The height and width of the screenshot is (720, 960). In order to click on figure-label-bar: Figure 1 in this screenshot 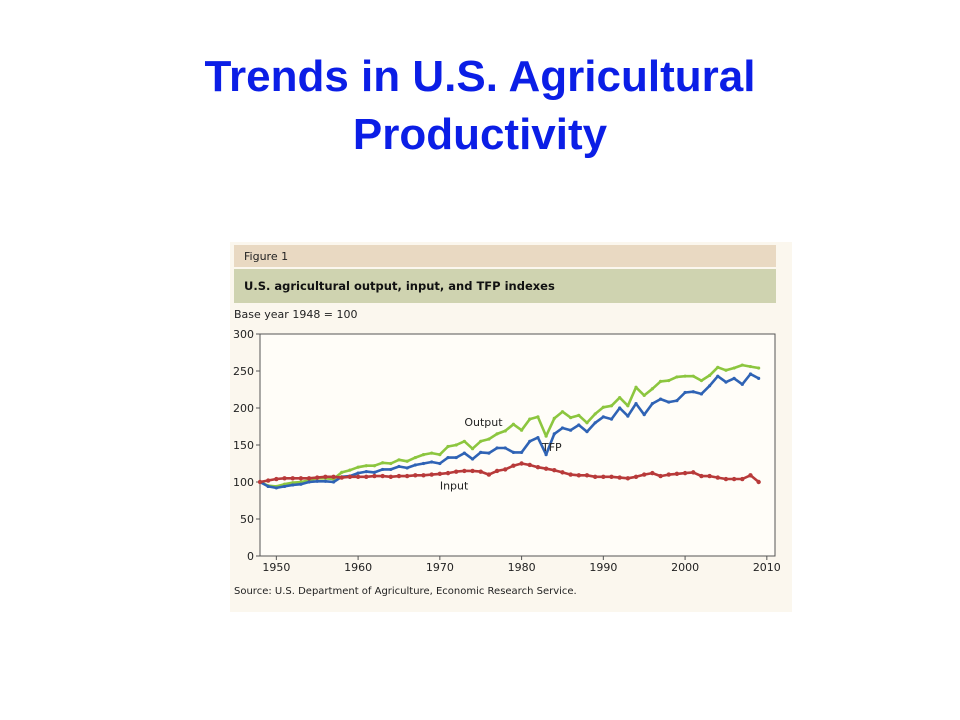, I will do `click(505, 256)`.